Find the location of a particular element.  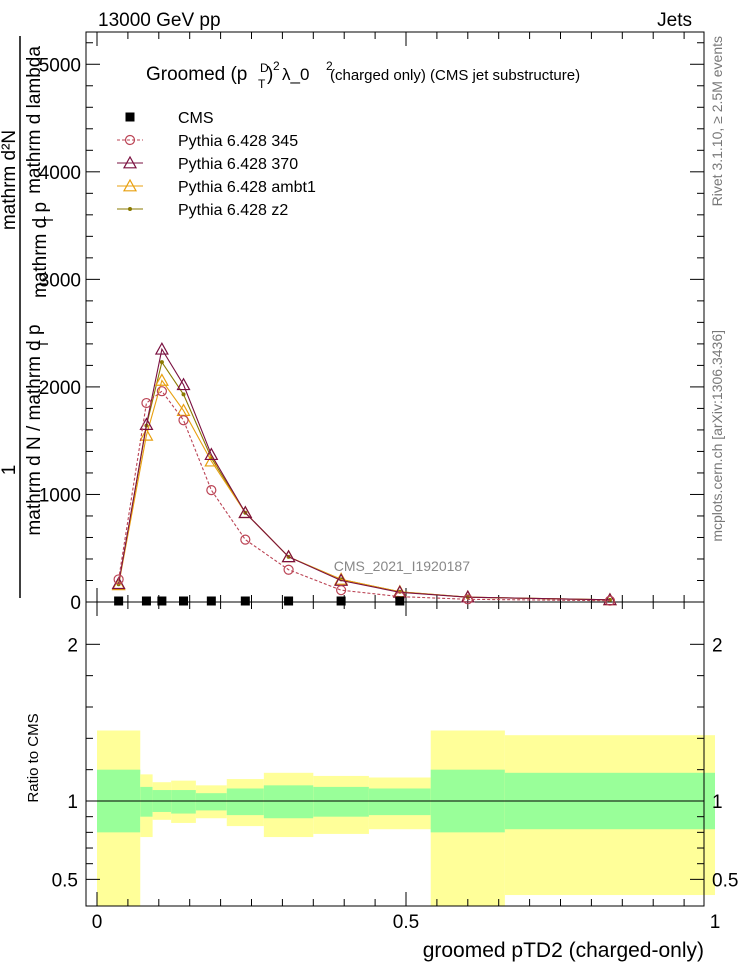

title-pre: Groomed (p is located at coordinates (196, 74).